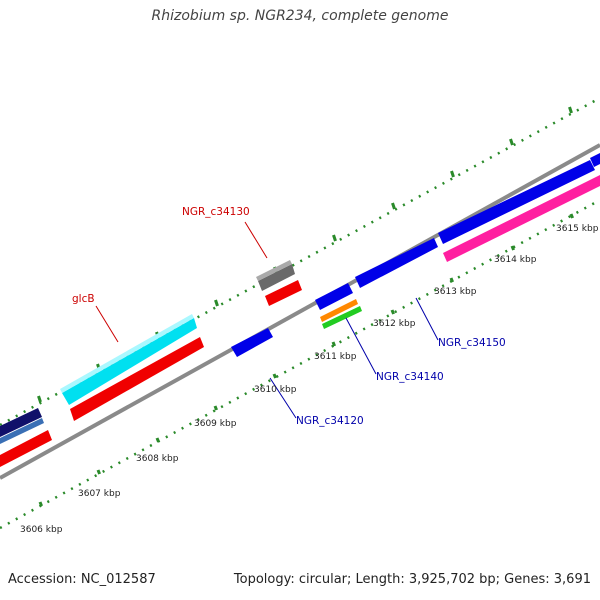  What do you see at coordinates (283, 398) in the screenshot?
I see `leader-NGR_c34120` at bounding box center [283, 398].